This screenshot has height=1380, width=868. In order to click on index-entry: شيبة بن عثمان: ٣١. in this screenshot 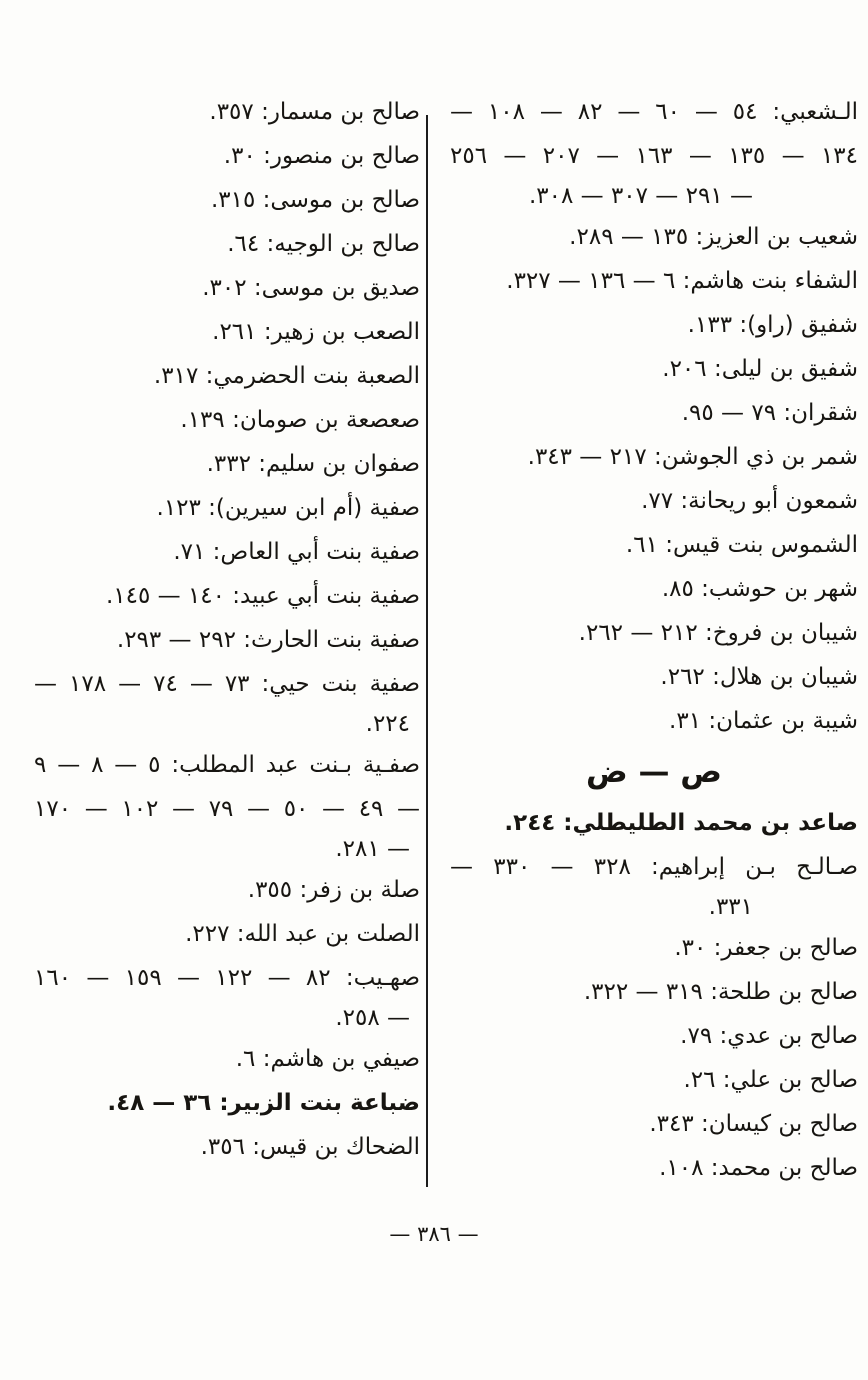, I will do `click(763, 721)`.